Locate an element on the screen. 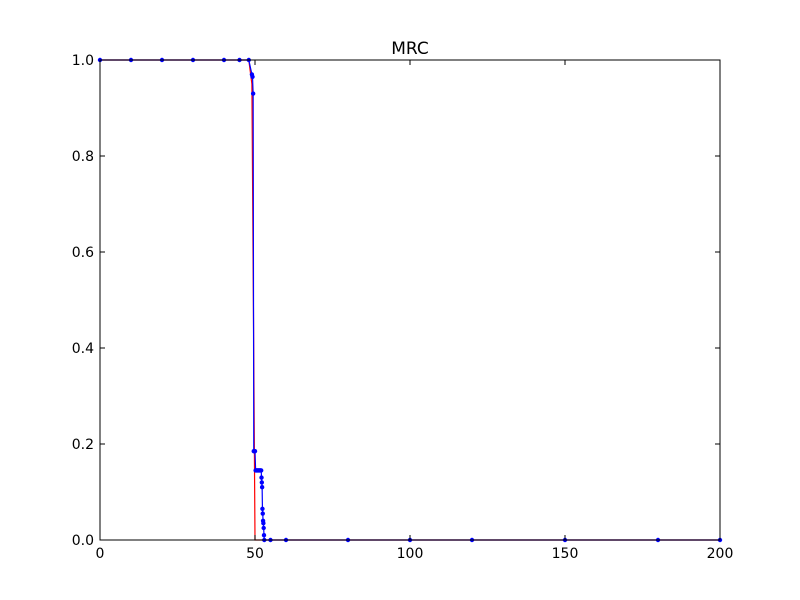 This screenshot has width=800, height=600. y-tick-label: 0.2 is located at coordinates (83, 445).